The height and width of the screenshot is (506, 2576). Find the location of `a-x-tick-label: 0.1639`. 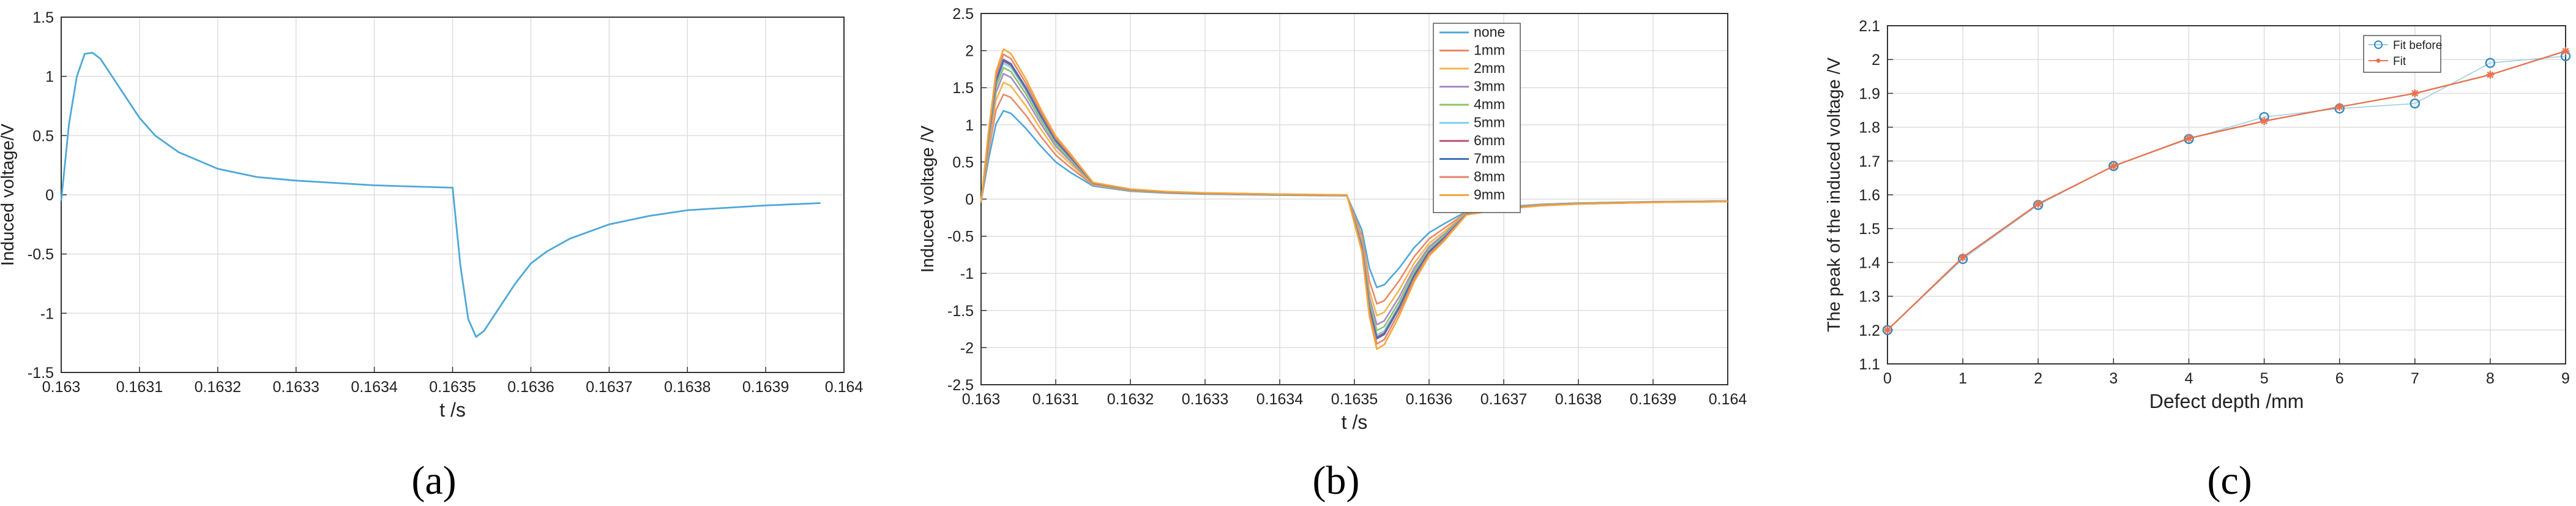

a-x-tick-label: 0.1639 is located at coordinates (765, 387).